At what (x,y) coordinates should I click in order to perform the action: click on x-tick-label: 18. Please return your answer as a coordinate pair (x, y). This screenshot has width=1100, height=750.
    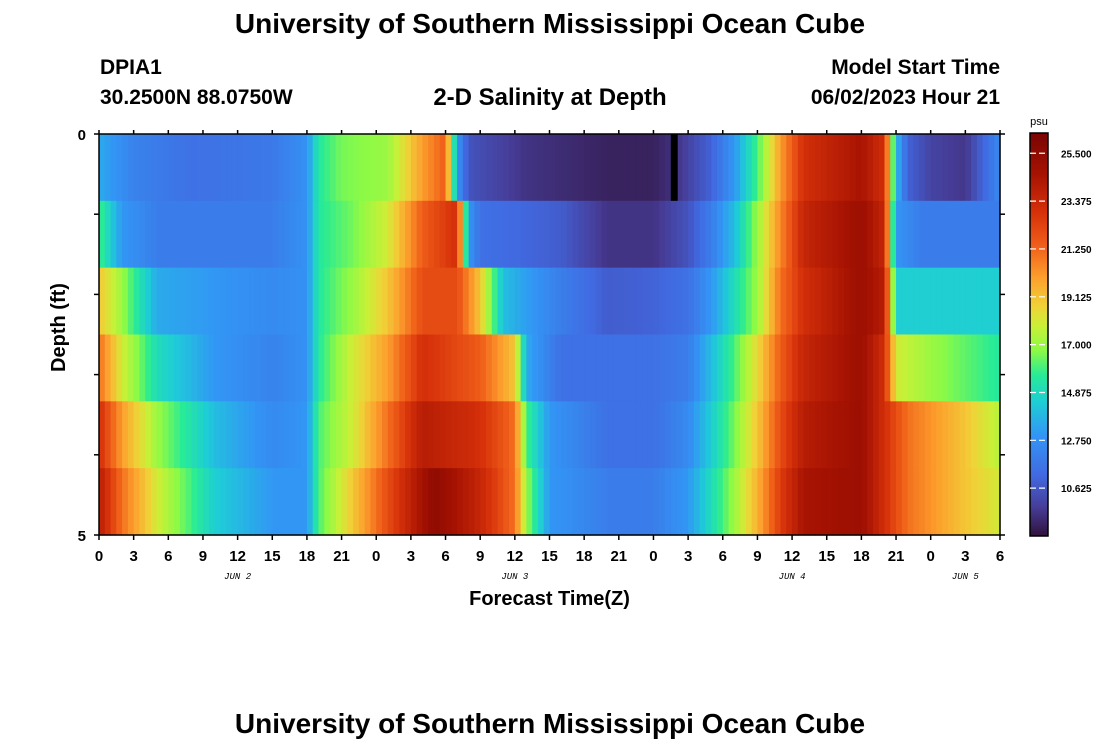
    Looking at the image, I should click on (861, 556).